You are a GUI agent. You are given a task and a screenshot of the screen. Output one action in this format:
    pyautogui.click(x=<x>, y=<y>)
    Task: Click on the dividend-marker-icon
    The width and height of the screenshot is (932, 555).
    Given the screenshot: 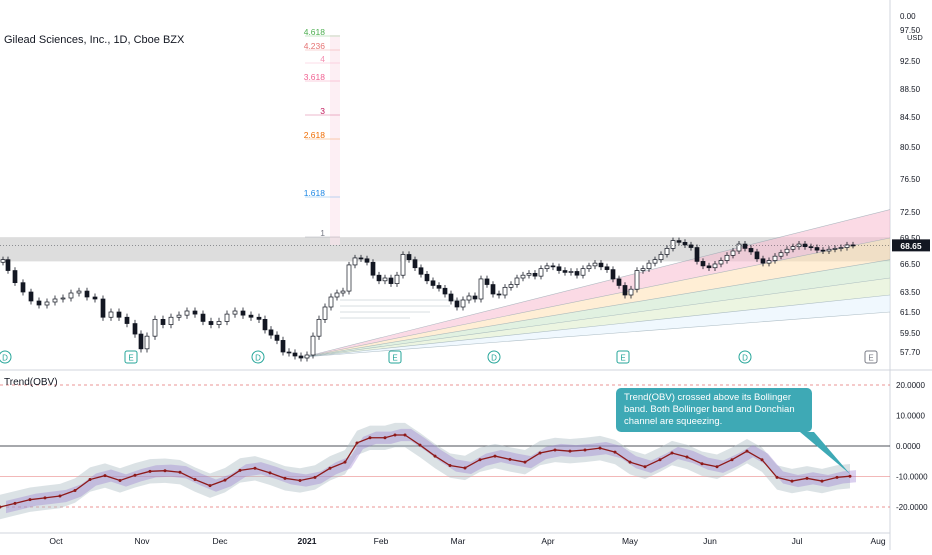 What is the action you would take?
    pyautogui.click(x=494, y=357)
    